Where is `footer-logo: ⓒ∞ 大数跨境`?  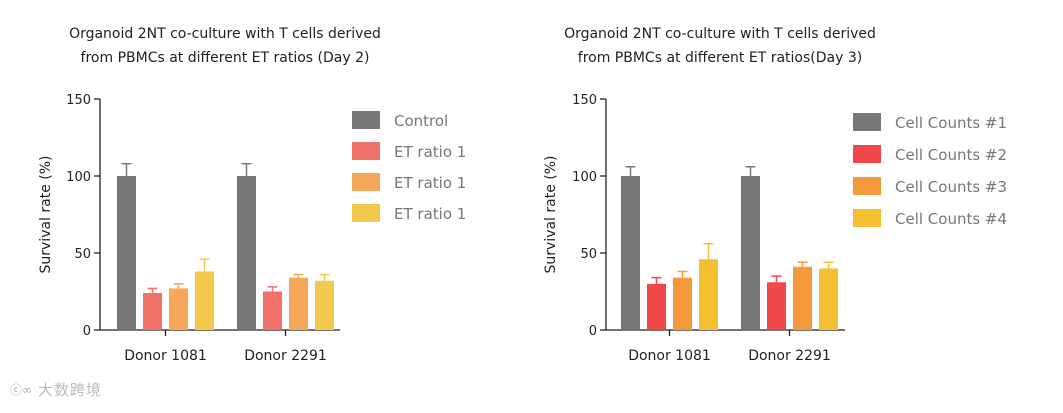
footer-logo: ⓒ∞ 大数跨境 is located at coordinates (56, 389).